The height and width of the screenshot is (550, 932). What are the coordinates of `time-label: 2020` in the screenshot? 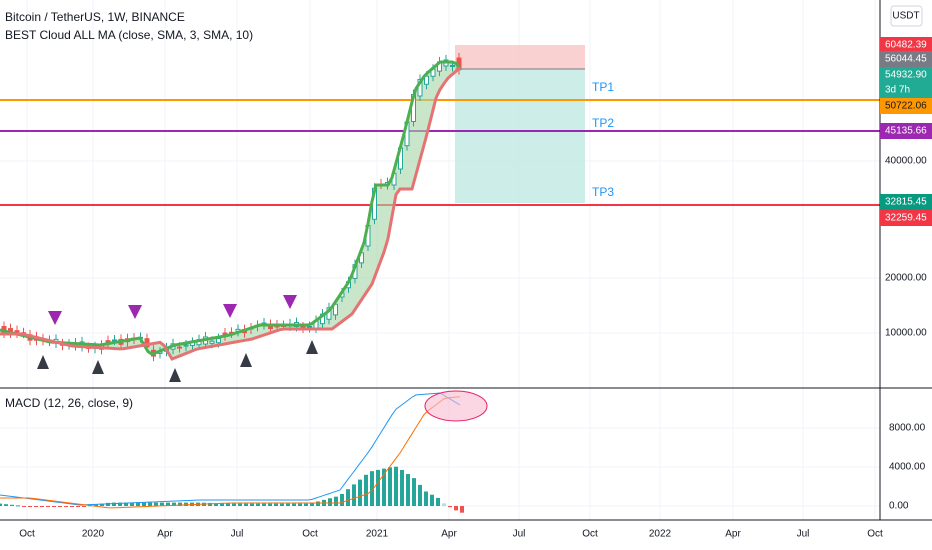 It's located at (93, 534).